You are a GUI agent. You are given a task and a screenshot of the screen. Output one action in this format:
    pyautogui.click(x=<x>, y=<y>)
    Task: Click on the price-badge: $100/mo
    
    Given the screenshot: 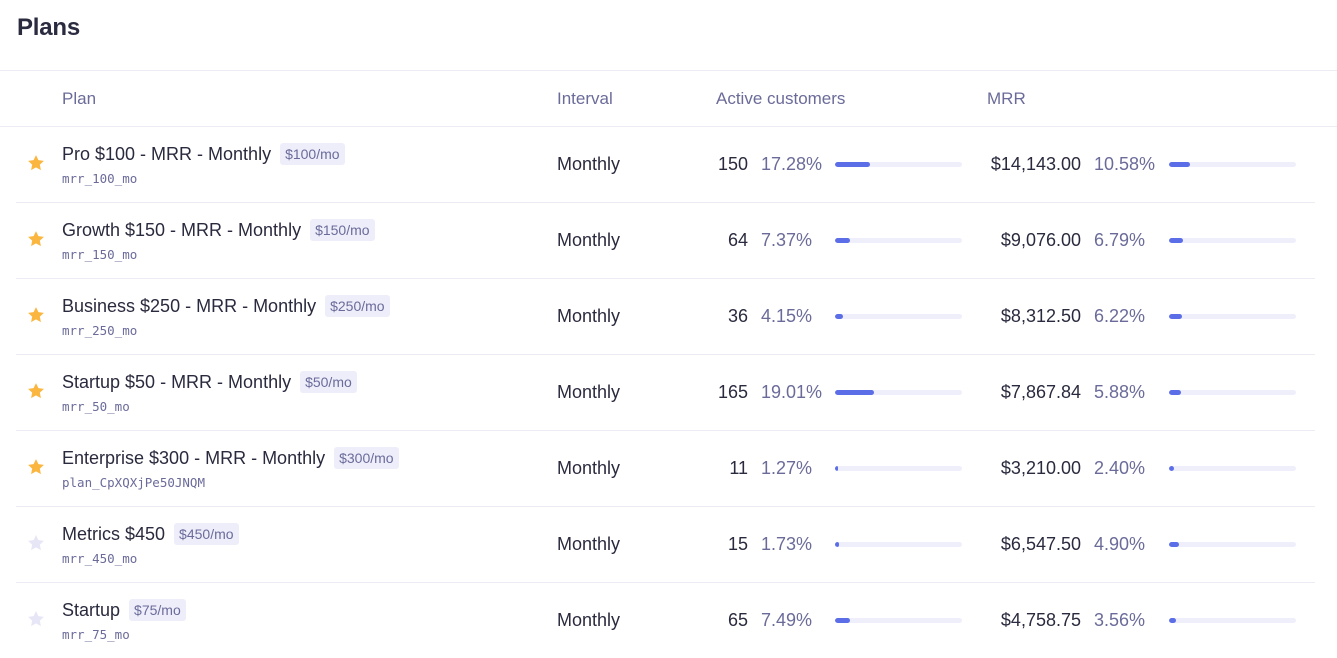 What is the action you would take?
    pyautogui.click(x=312, y=154)
    